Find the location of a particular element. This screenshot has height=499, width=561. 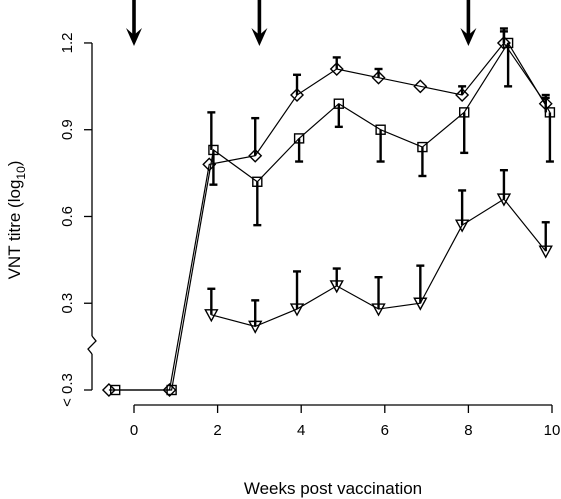

y-axis-title-sub: 10 is located at coordinates (21, 173).